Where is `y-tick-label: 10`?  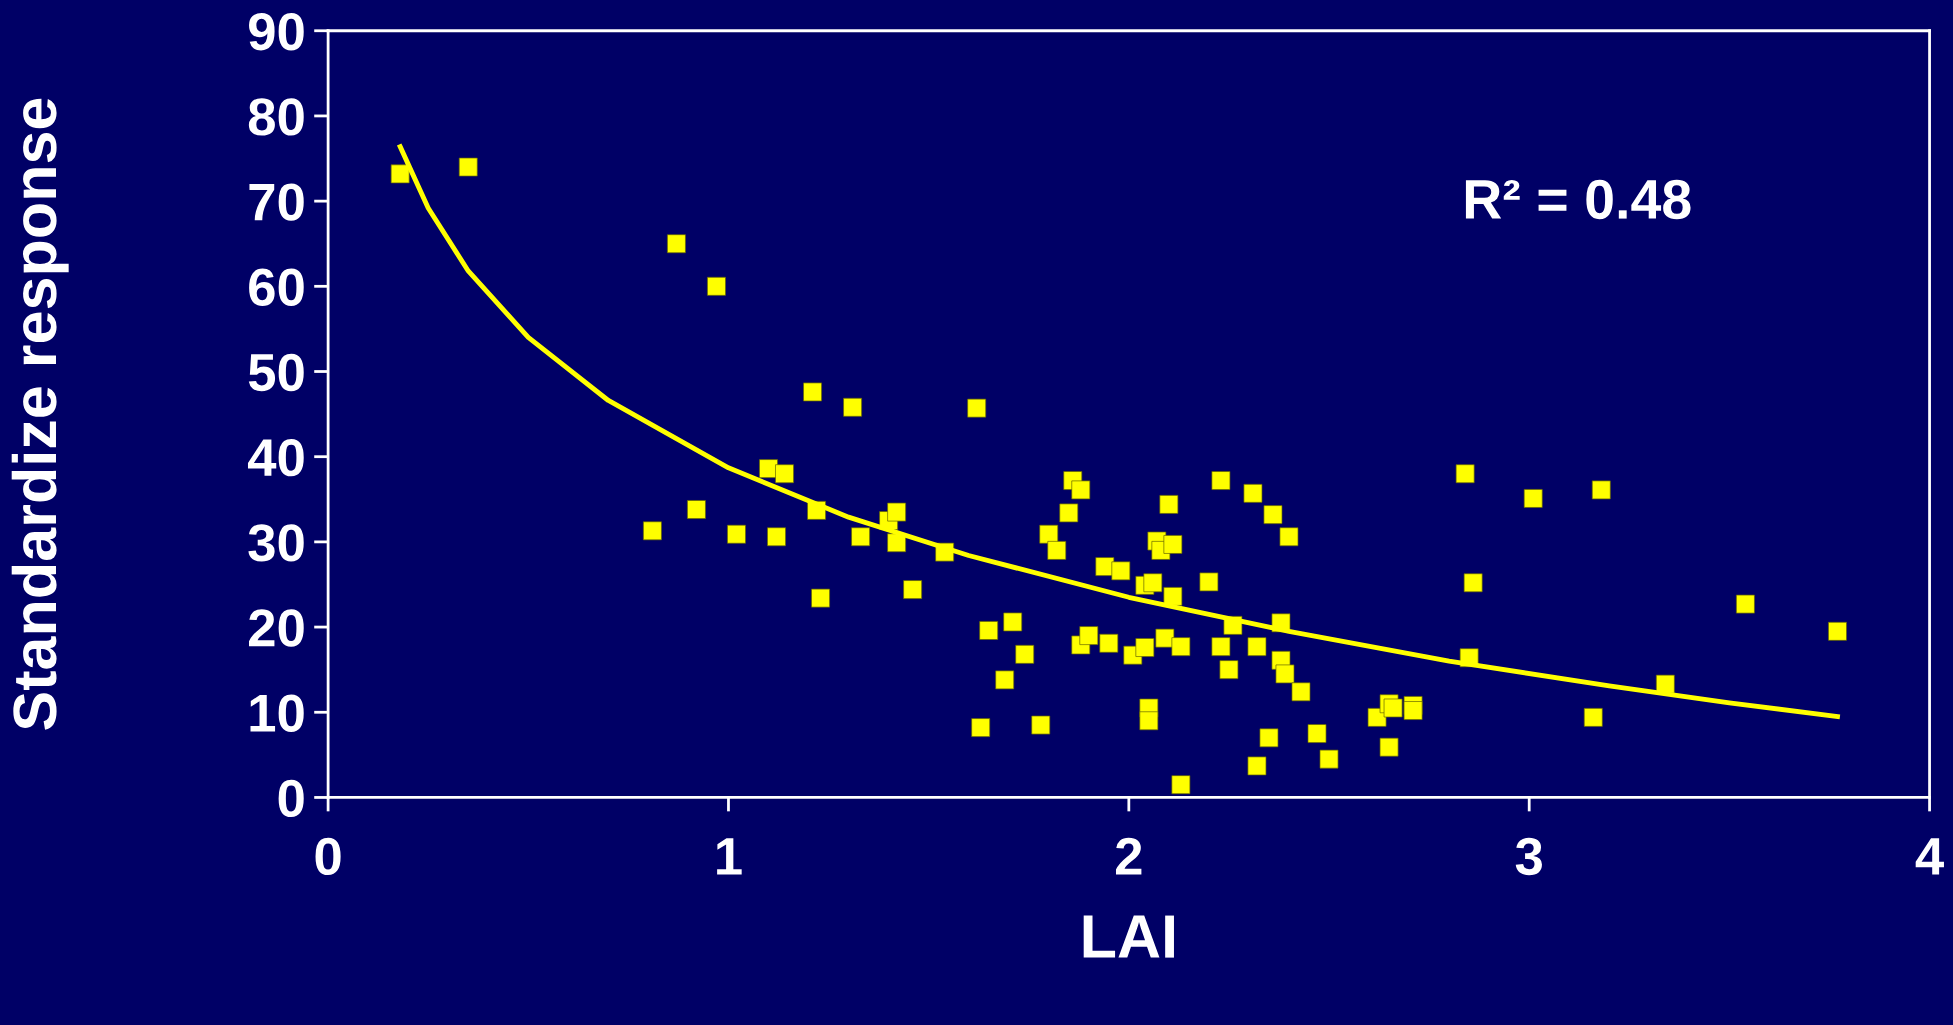
y-tick-label: 10 is located at coordinates (277, 713).